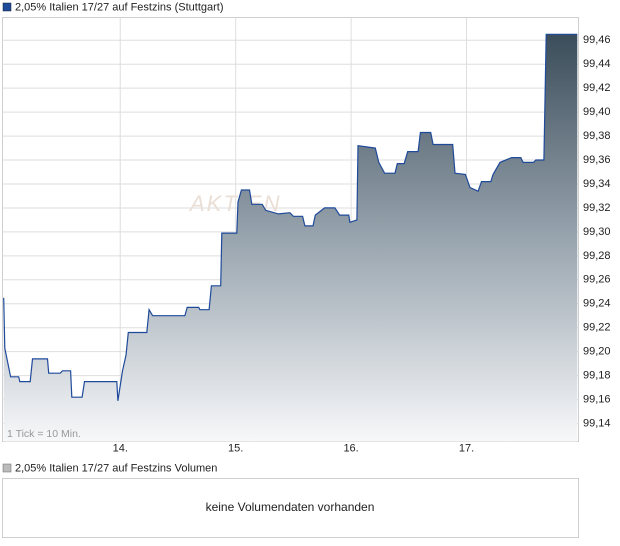  What do you see at coordinates (44, 434) in the screenshot?
I see `annotation: 1 Tick = 10 Min.` at bounding box center [44, 434].